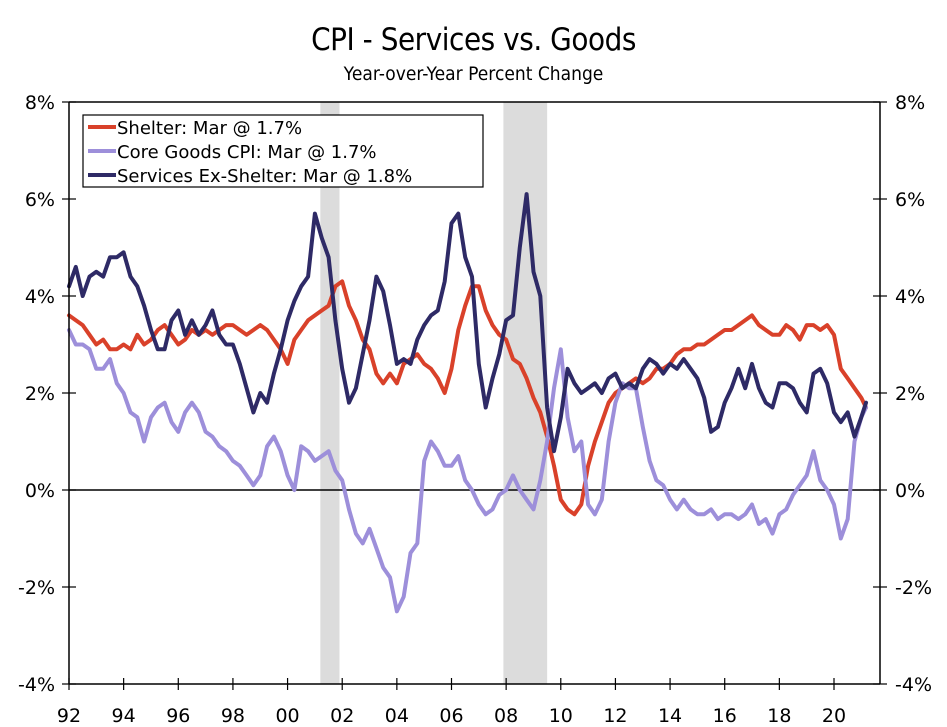 This screenshot has width=947, height=727. Describe the element at coordinates (913, 588) in the screenshot. I see `y-tick-label-right: -2%` at that location.